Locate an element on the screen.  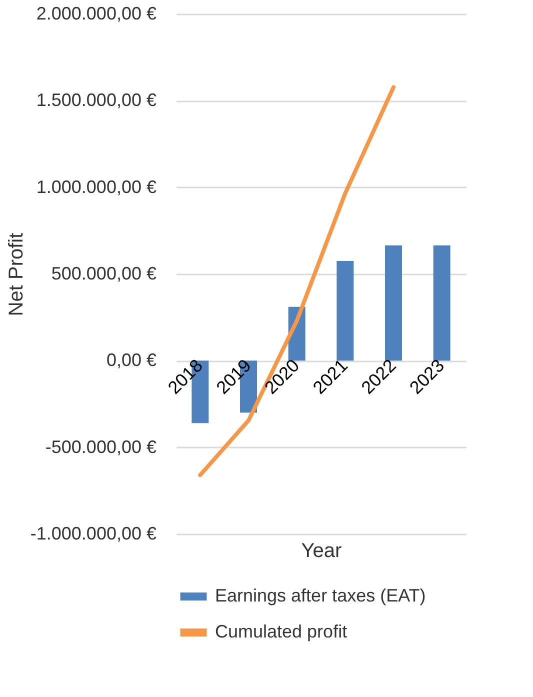
y-tick-label: 0,00 € is located at coordinates (131, 360).